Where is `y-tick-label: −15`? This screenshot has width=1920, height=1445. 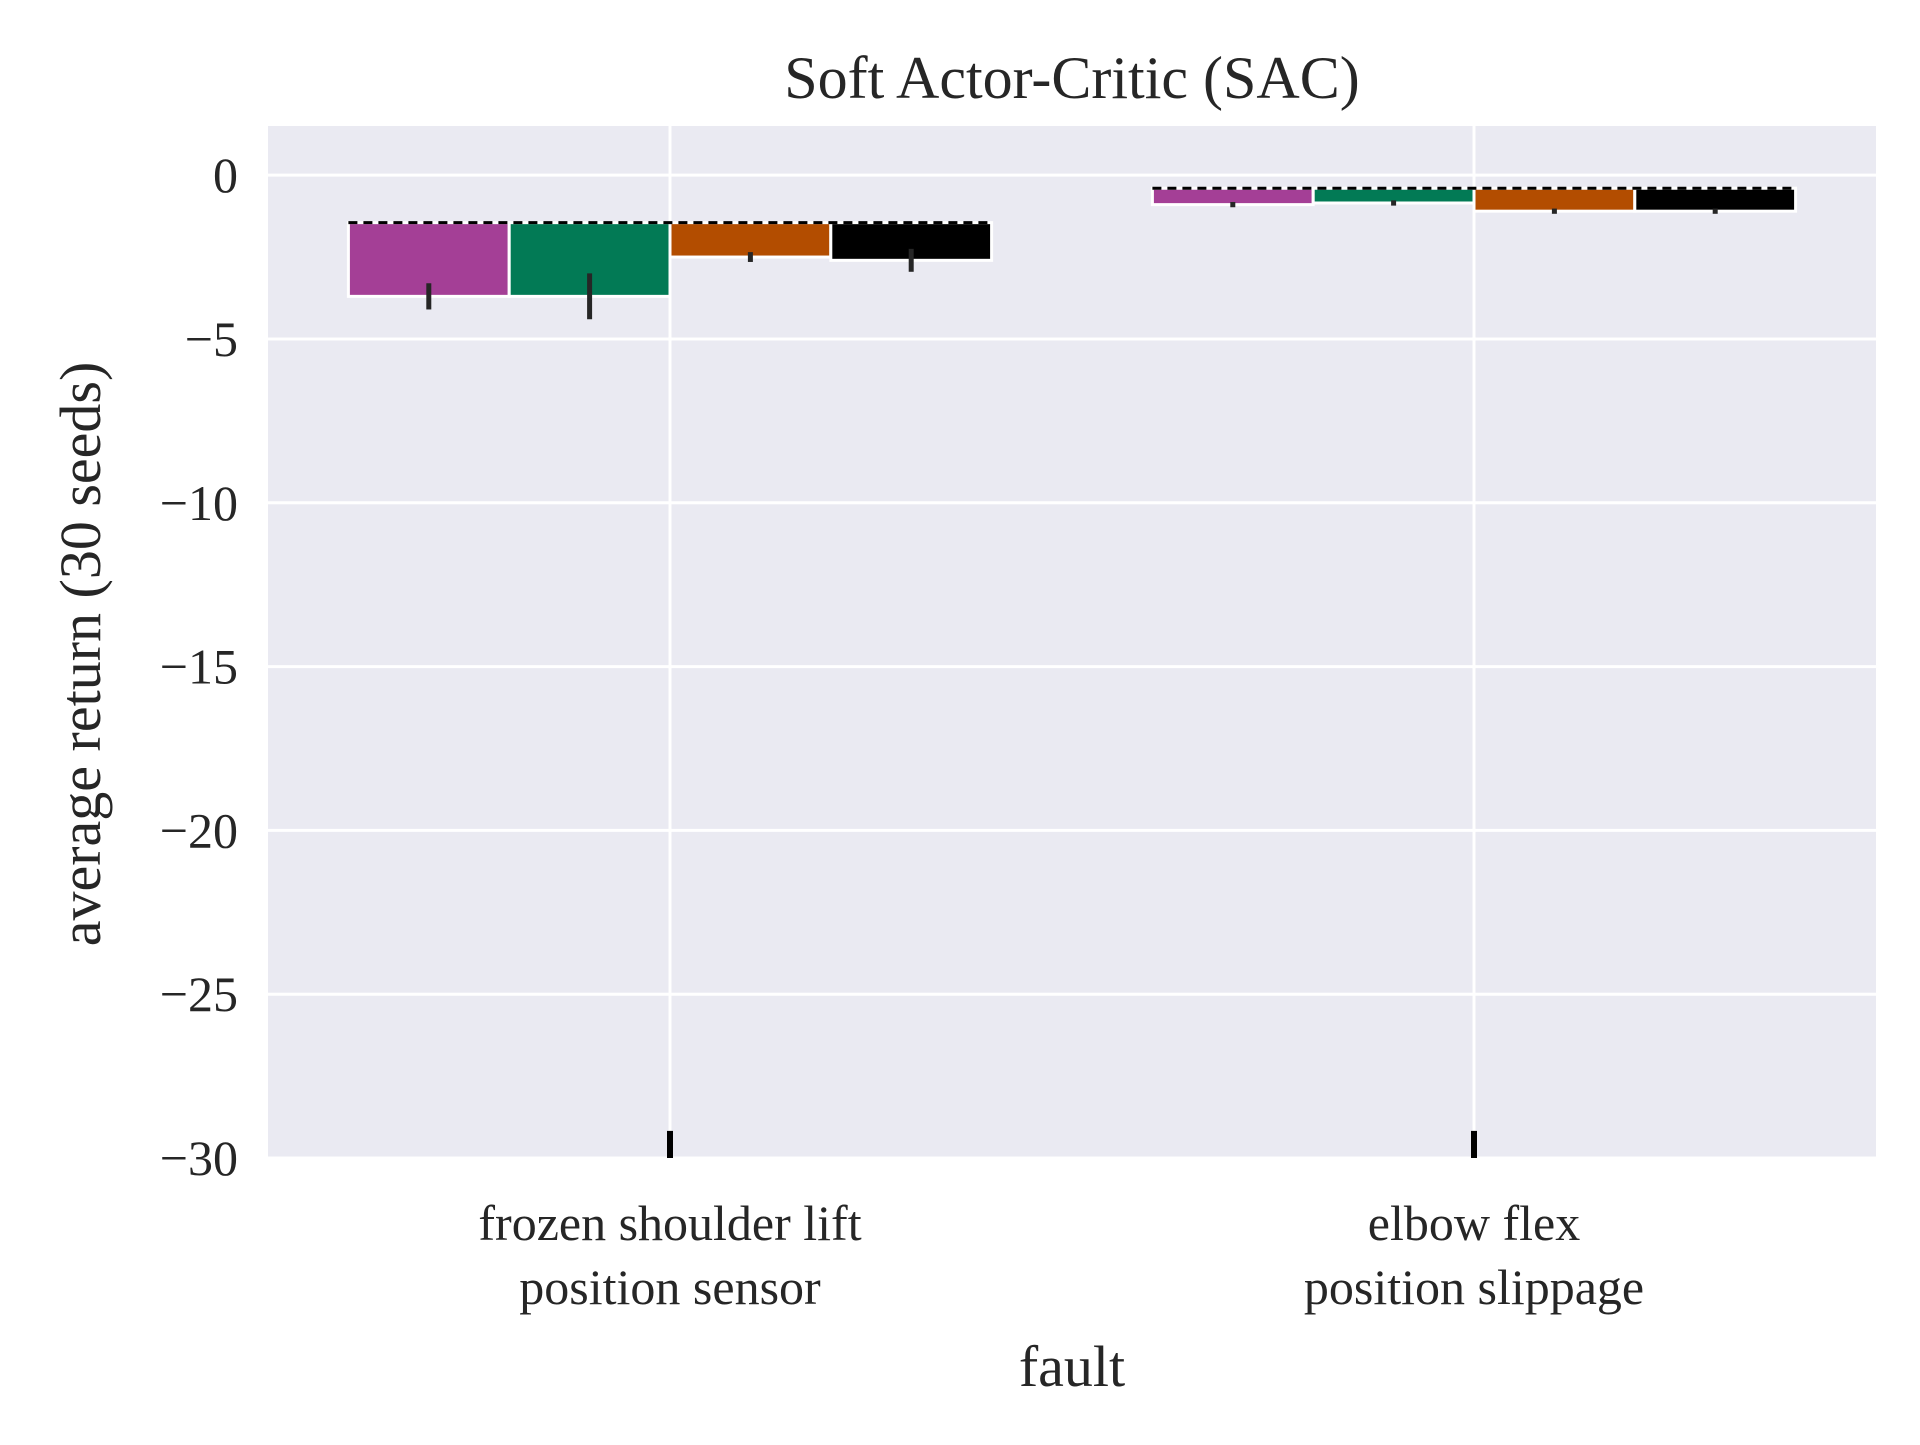
y-tick-label: −15 is located at coordinates (199, 667).